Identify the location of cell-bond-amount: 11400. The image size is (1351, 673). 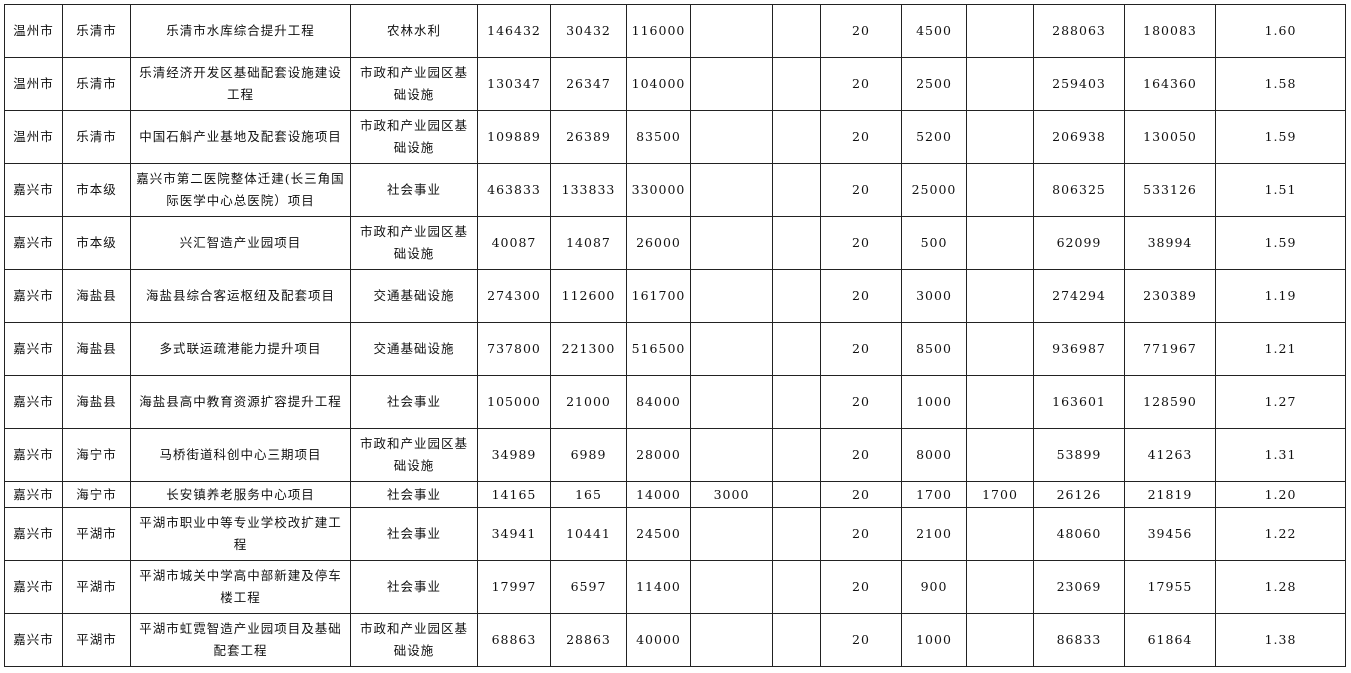
(658, 587).